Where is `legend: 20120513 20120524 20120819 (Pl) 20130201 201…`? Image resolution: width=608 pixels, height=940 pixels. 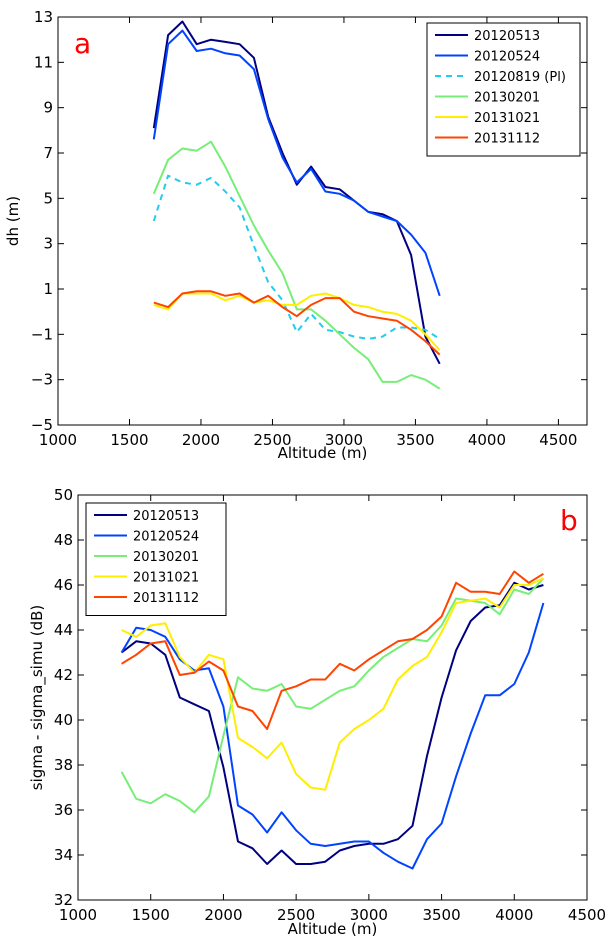 legend: 20120513 20120524 20120819 (Pl) 20130201 201… is located at coordinates (503, 89).